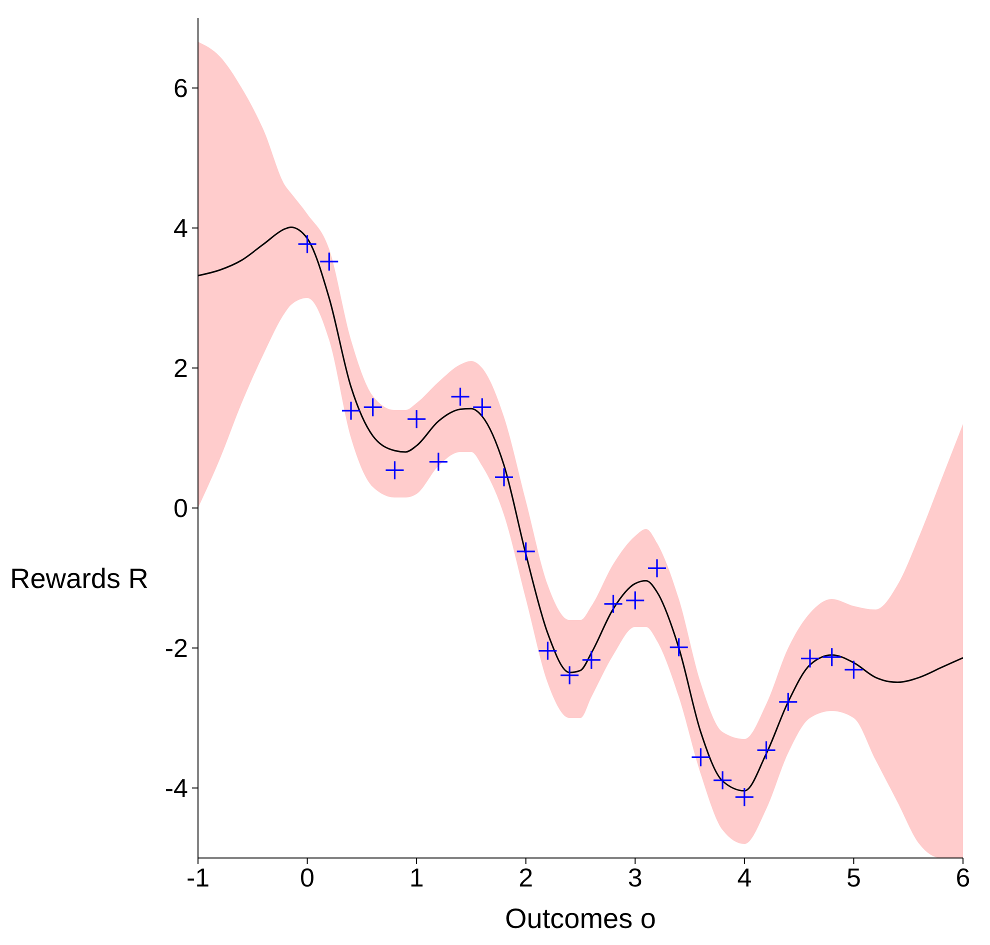 This screenshot has height=945, width=990. Describe the element at coordinates (176, 788) in the screenshot. I see `y-tick-label: -4` at that location.